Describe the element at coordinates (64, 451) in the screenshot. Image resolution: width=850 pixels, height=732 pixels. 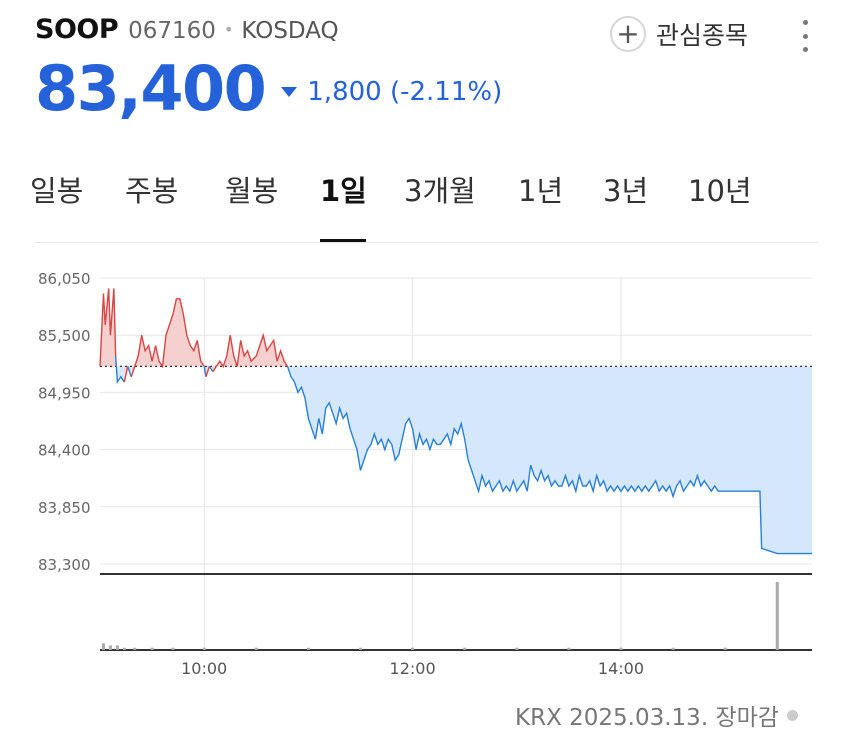
I see `y-tick-label: 84,400` at that location.